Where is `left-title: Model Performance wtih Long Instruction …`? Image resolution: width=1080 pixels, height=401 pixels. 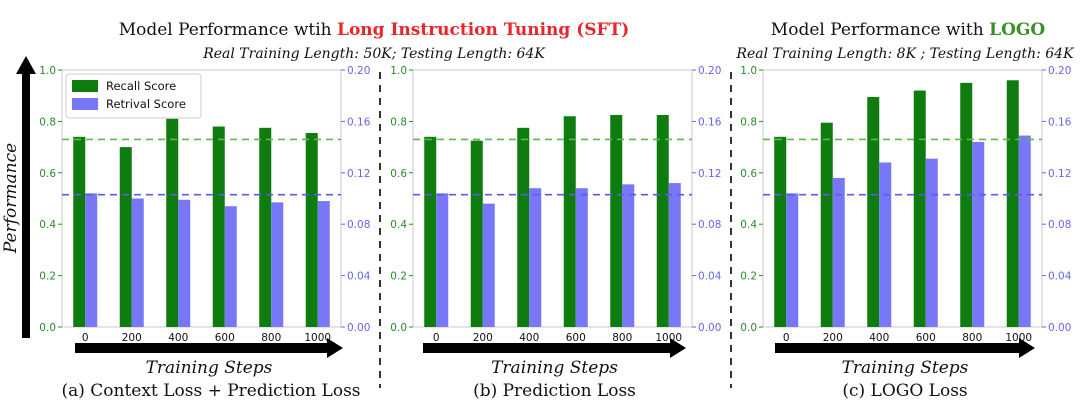
left-title: Model Performance wtih Long Instruction … is located at coordinates (374, 30).